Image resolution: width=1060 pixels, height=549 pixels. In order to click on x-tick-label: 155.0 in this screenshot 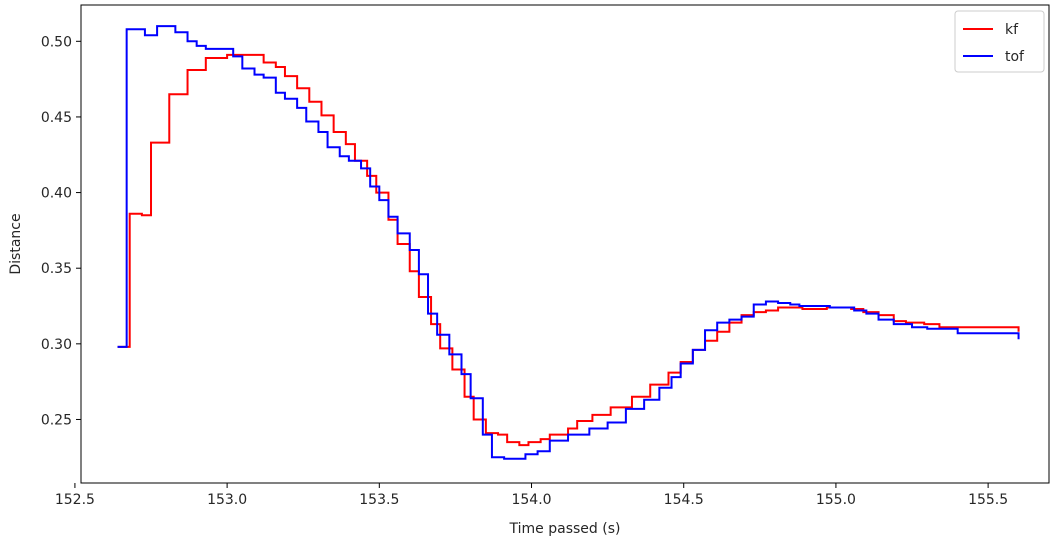, I will do `click(836, 500)`.